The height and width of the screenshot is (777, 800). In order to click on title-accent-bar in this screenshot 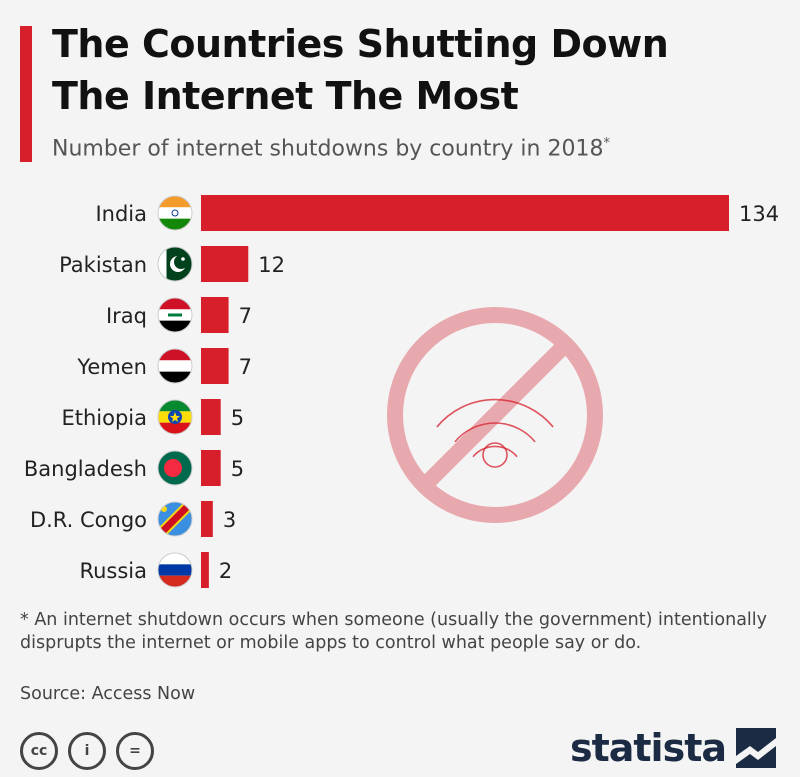, I will do `click(26, 94)`.